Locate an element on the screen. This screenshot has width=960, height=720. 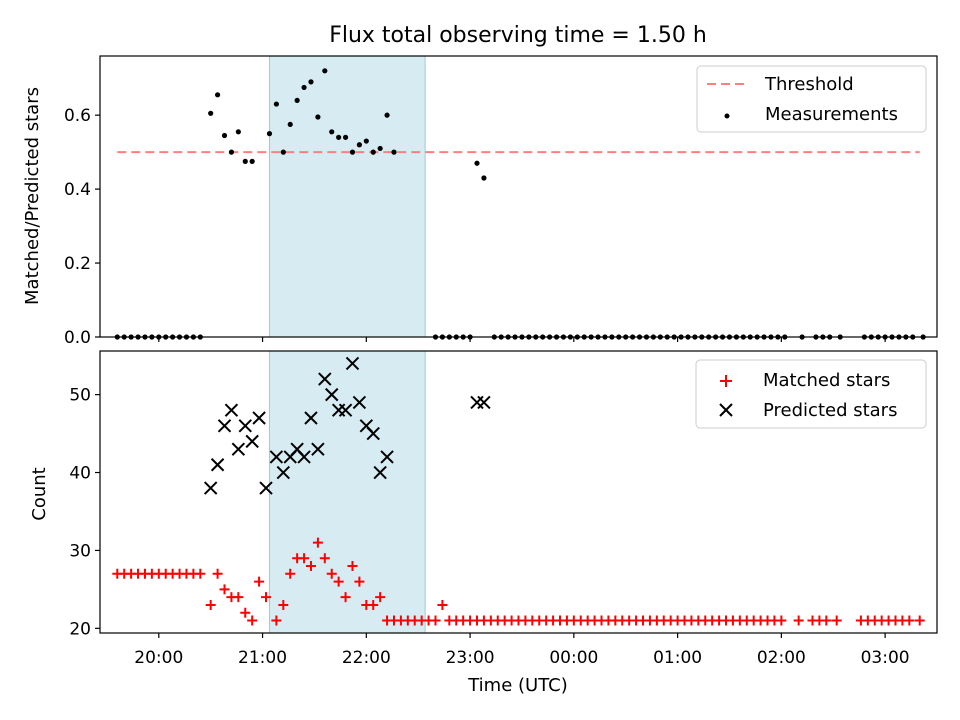
x-tick-label: 23:00 is located at coordinates (470, 658).